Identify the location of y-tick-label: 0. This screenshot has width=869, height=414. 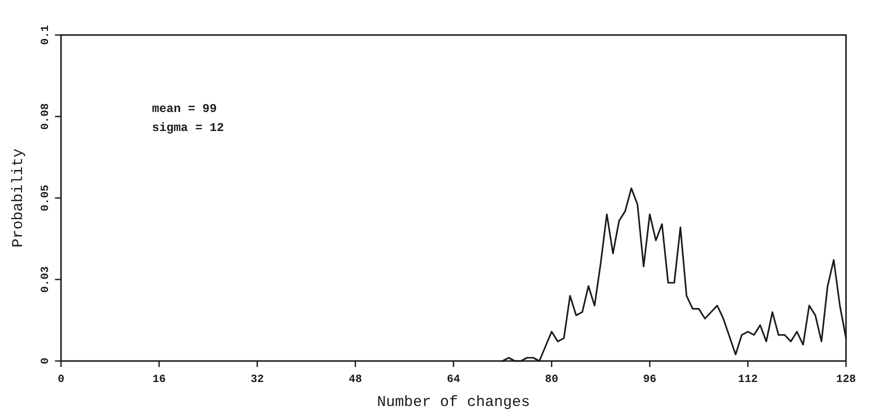
(46, 361).